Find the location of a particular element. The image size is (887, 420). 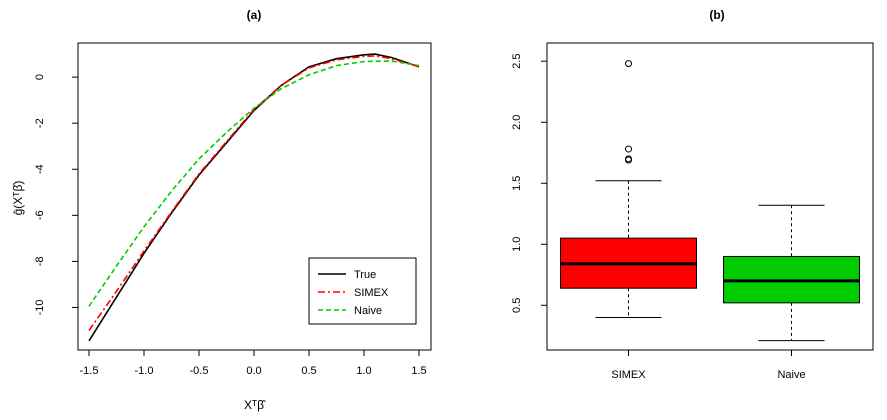

x-tick-label: Naive is located at coordinates (791, 375).